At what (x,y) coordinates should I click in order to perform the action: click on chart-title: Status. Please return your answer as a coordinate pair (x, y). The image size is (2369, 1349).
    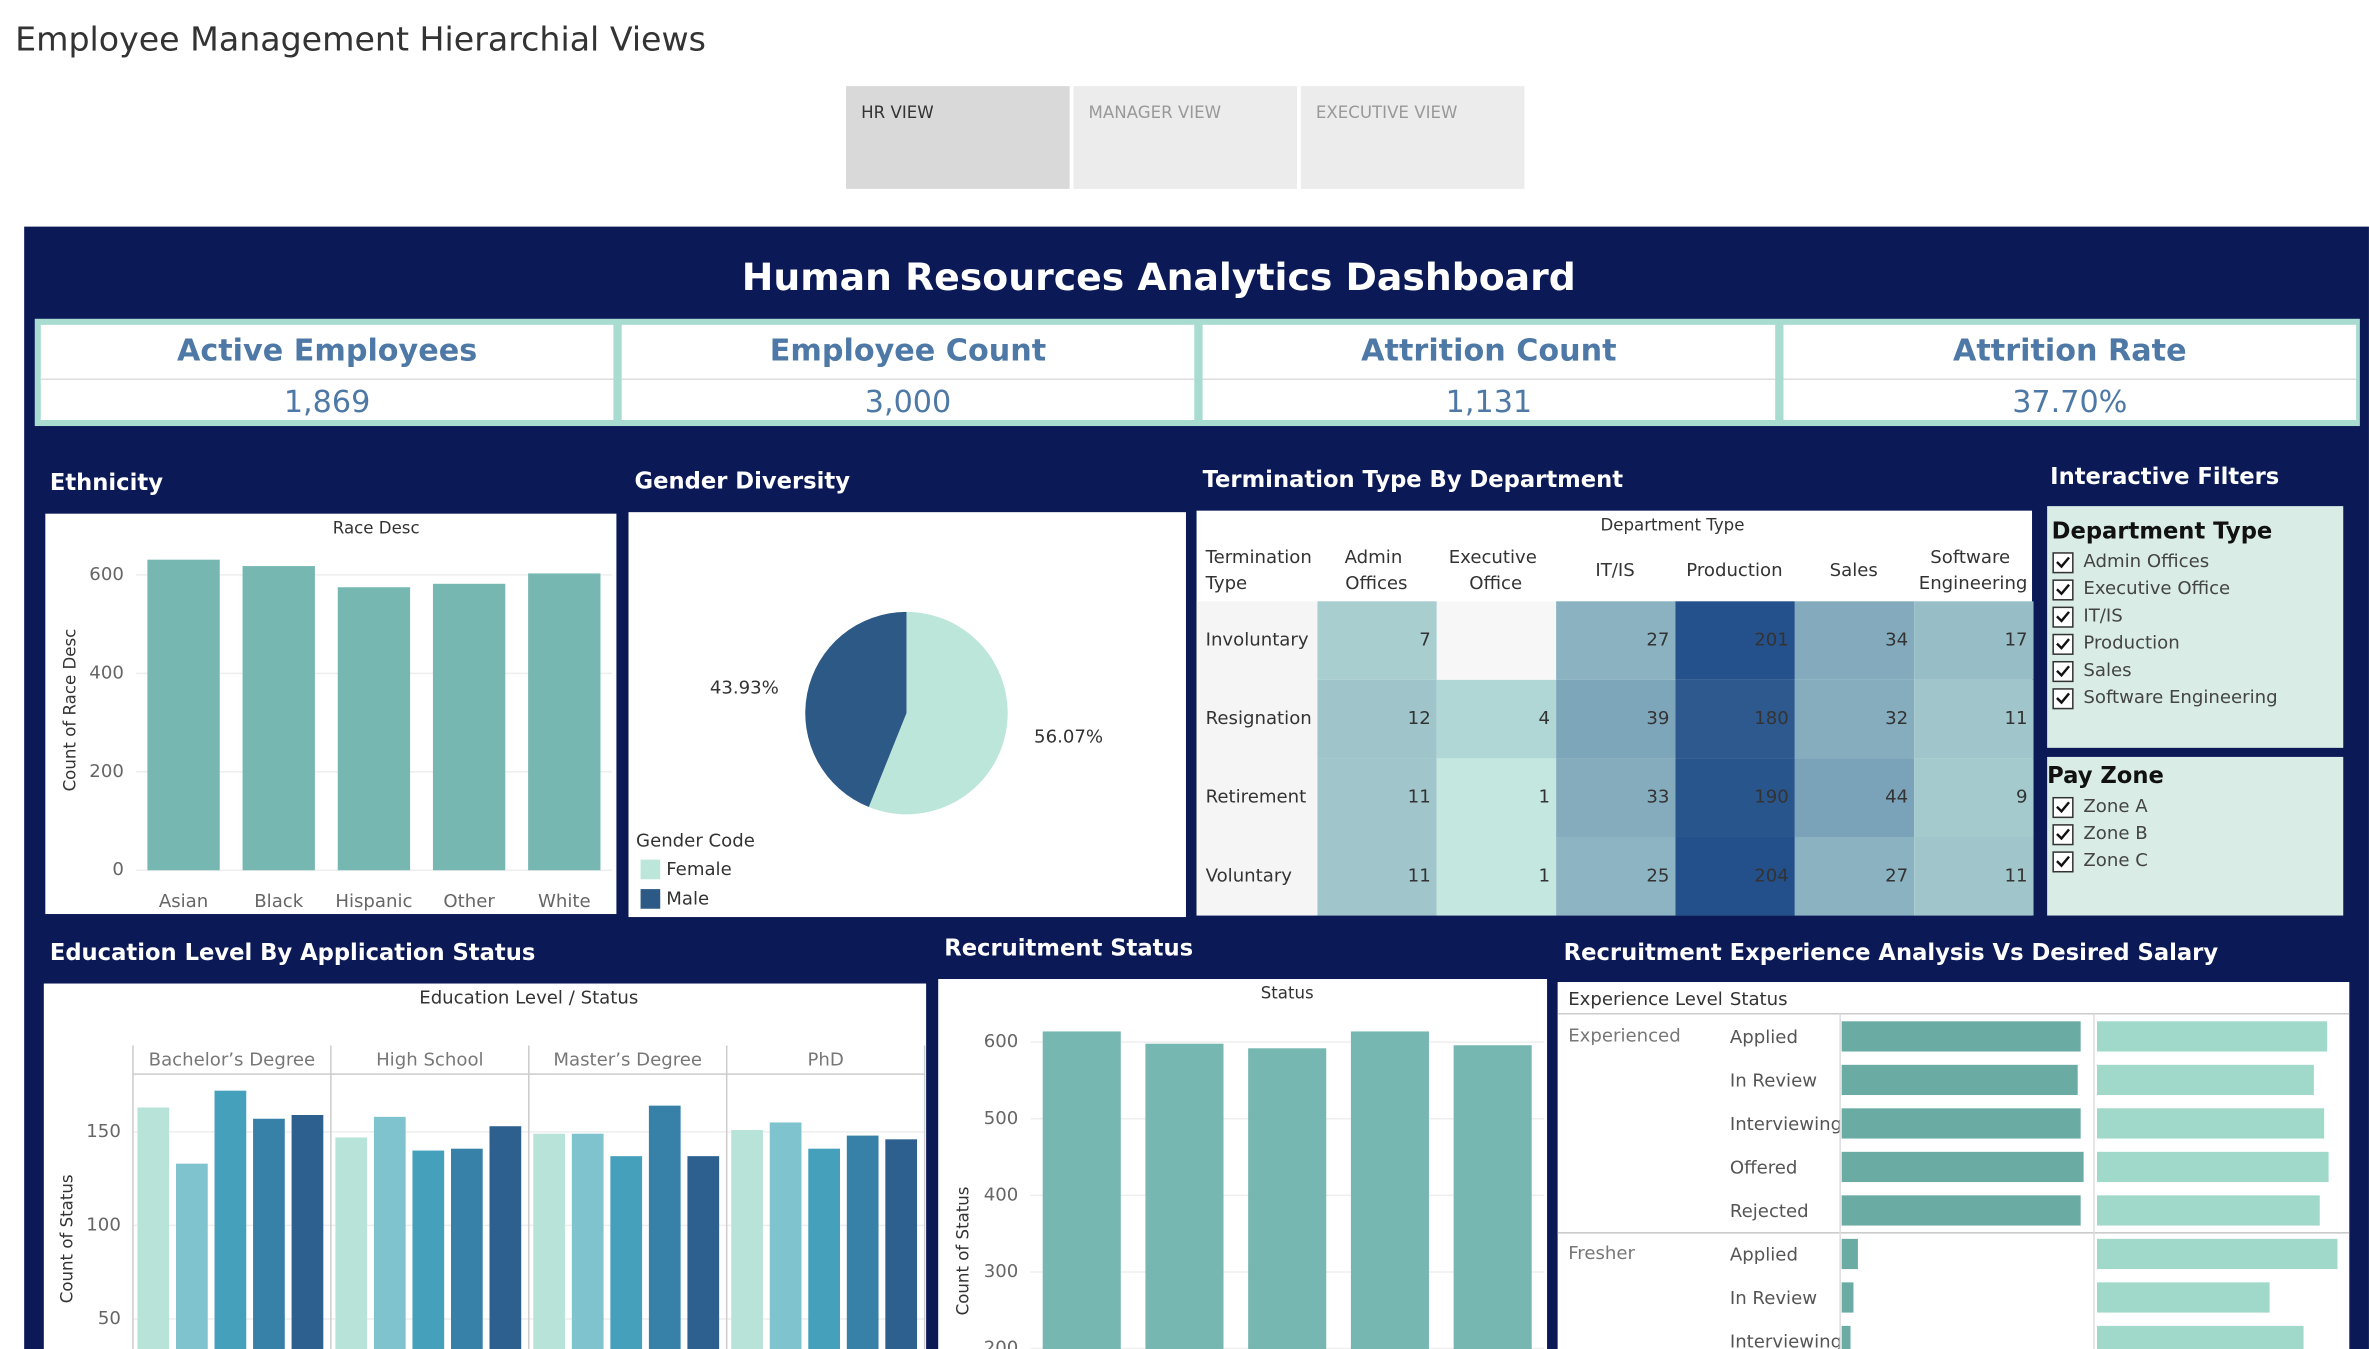
    Looking at the image, I should click on (1287, 993).